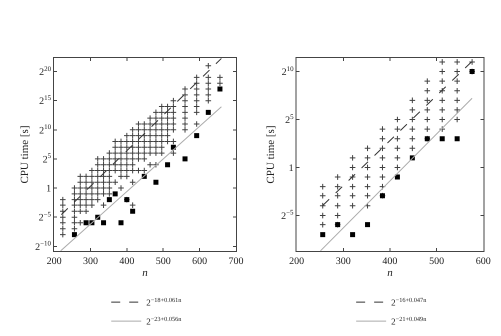 This screenshot has height=336, width=501. Describe the element at coordinates (236, 261) in the screenshot. I see `x-tick-label: 700` at that location.